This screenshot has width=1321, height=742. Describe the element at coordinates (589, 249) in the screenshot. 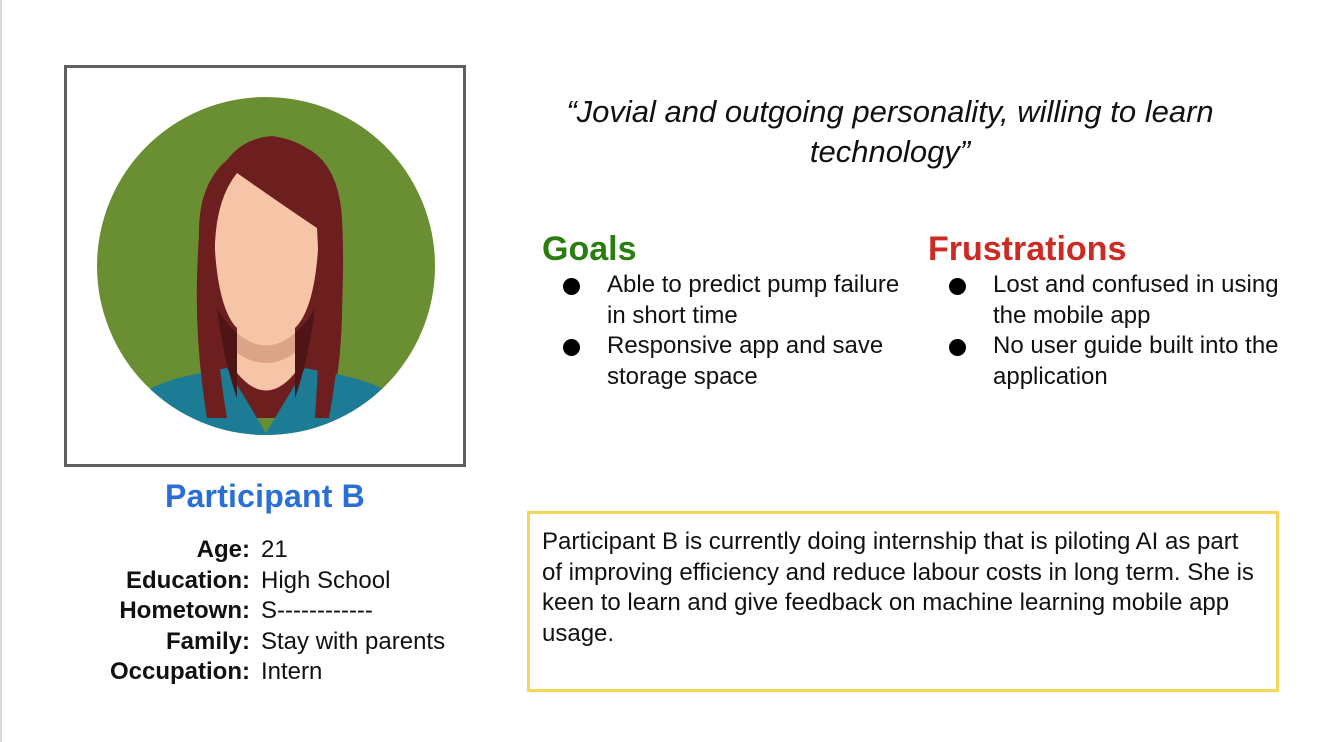

I see `goals-title: Goals` at that location.